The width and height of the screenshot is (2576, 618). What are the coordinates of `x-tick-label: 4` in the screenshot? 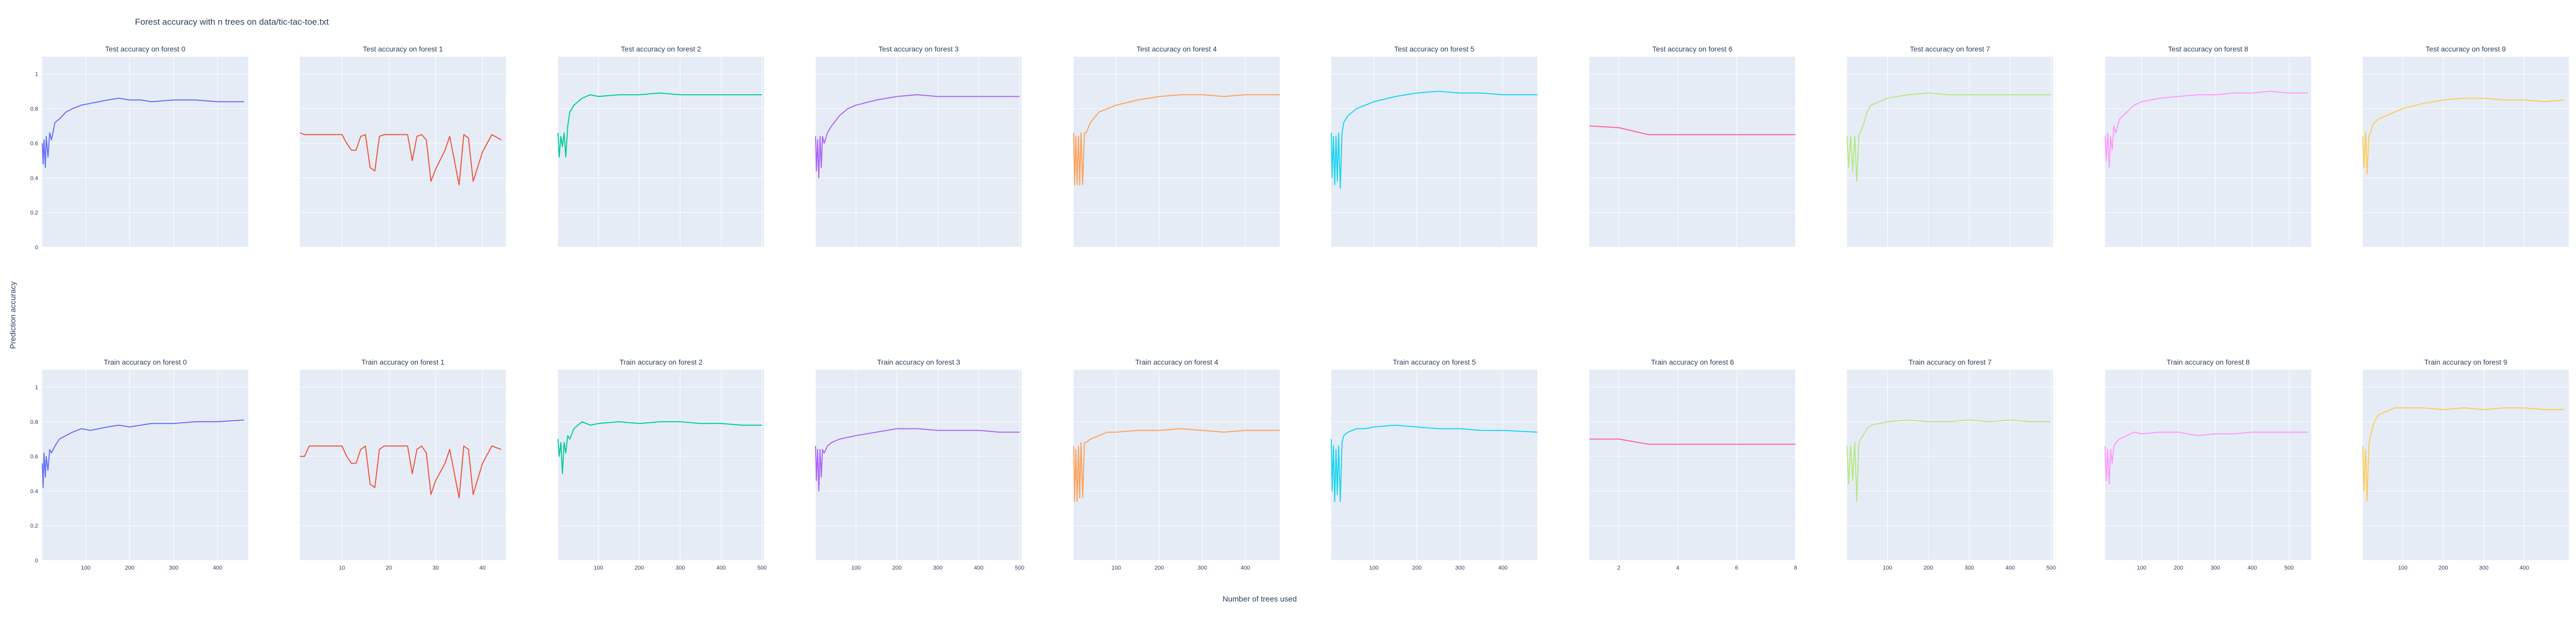 It's located at (1678, 568).